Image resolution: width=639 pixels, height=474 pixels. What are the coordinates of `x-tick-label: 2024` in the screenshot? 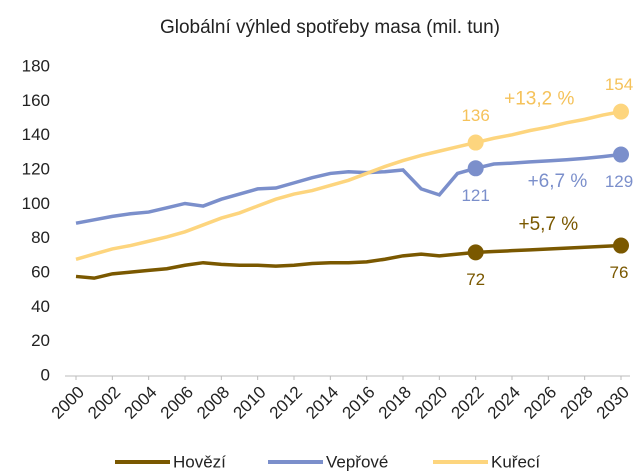 It's located at (504, 403).